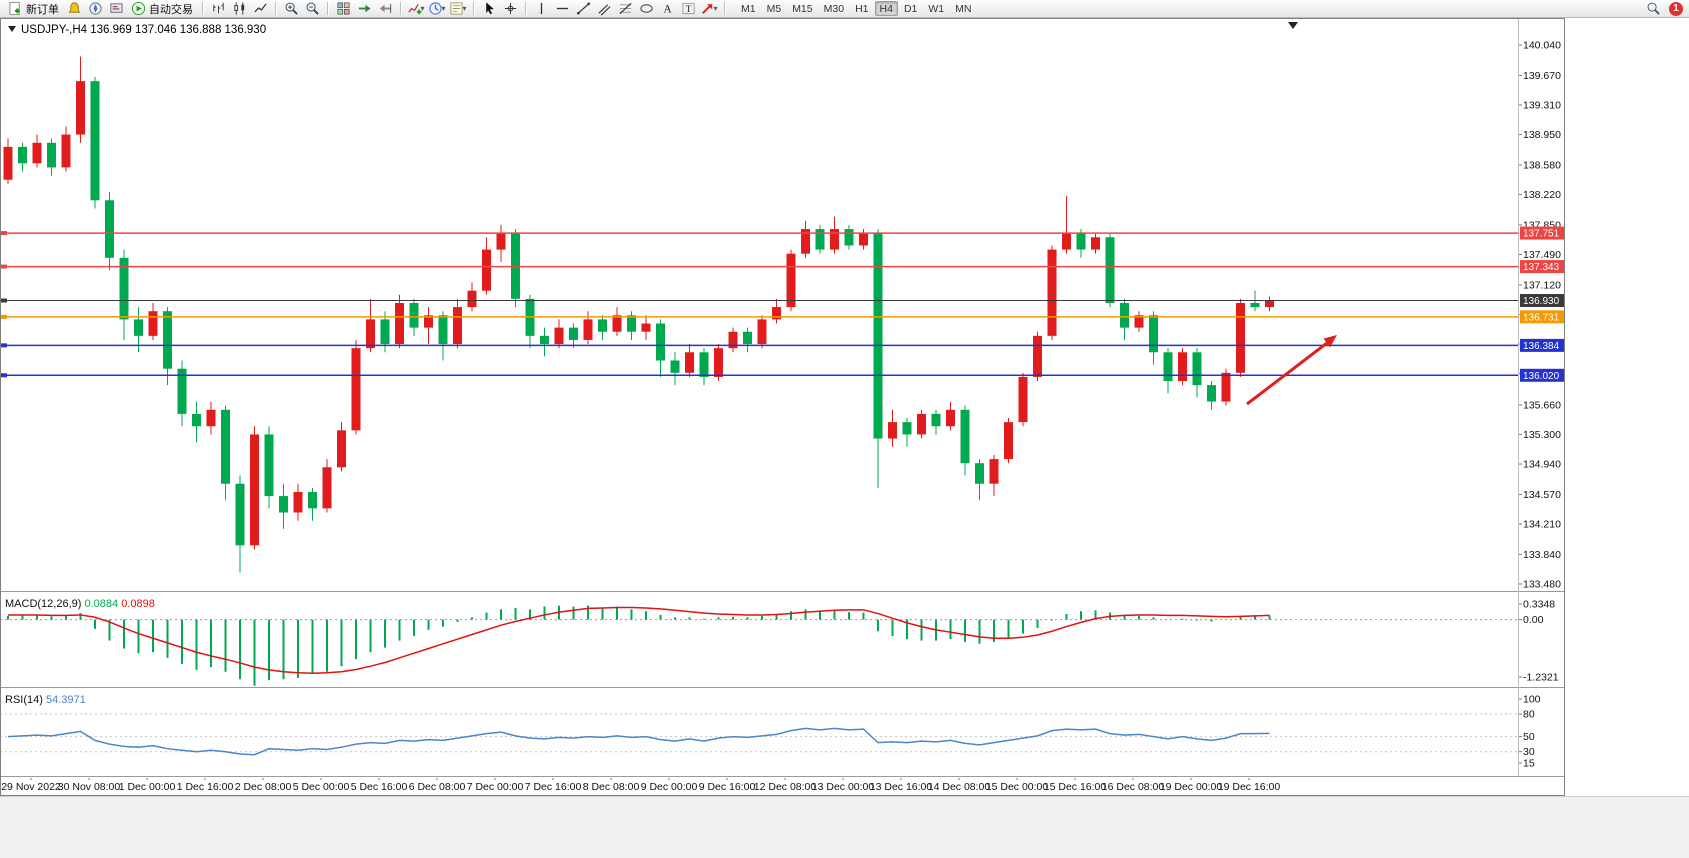  Describe the element at coordinates (604, 9) in the screenshot. I see `channel-button` at that location.